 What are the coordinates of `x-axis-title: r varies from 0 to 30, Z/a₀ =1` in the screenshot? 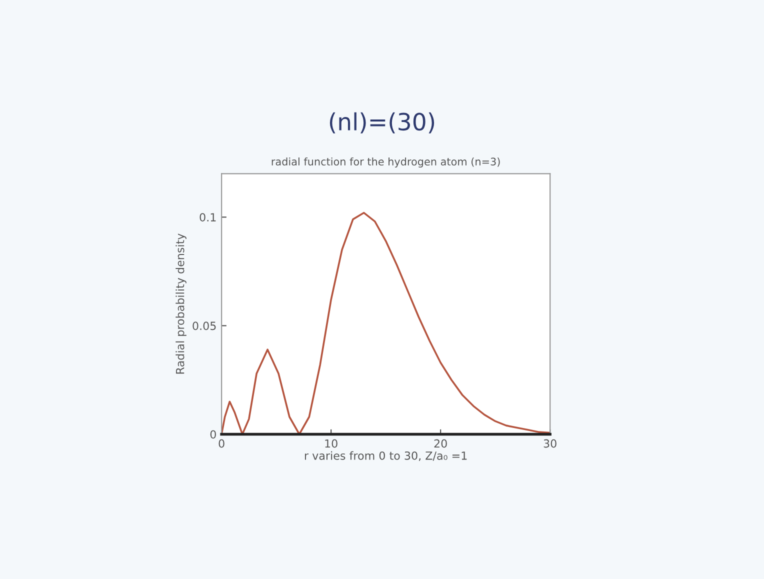 It's located at (385, 456).